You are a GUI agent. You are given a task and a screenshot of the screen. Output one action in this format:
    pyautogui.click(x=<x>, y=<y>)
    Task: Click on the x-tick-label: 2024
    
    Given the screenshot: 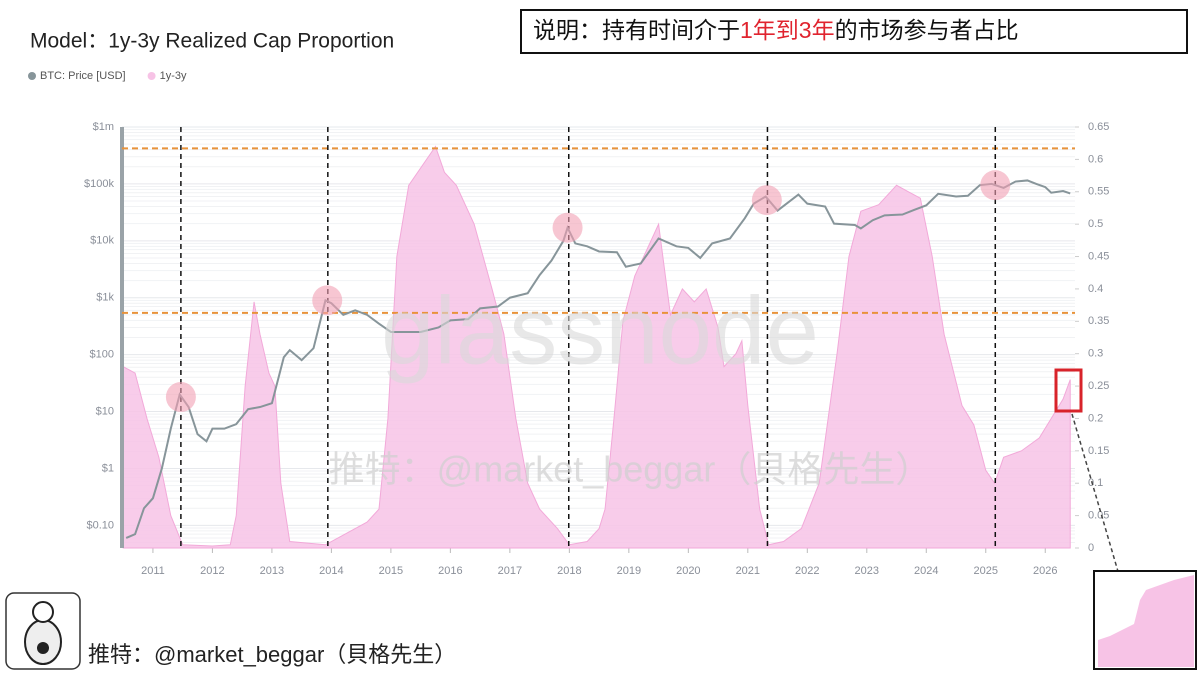 What is the action you would take?
    pyautogui.click(x=926, y=571)
    